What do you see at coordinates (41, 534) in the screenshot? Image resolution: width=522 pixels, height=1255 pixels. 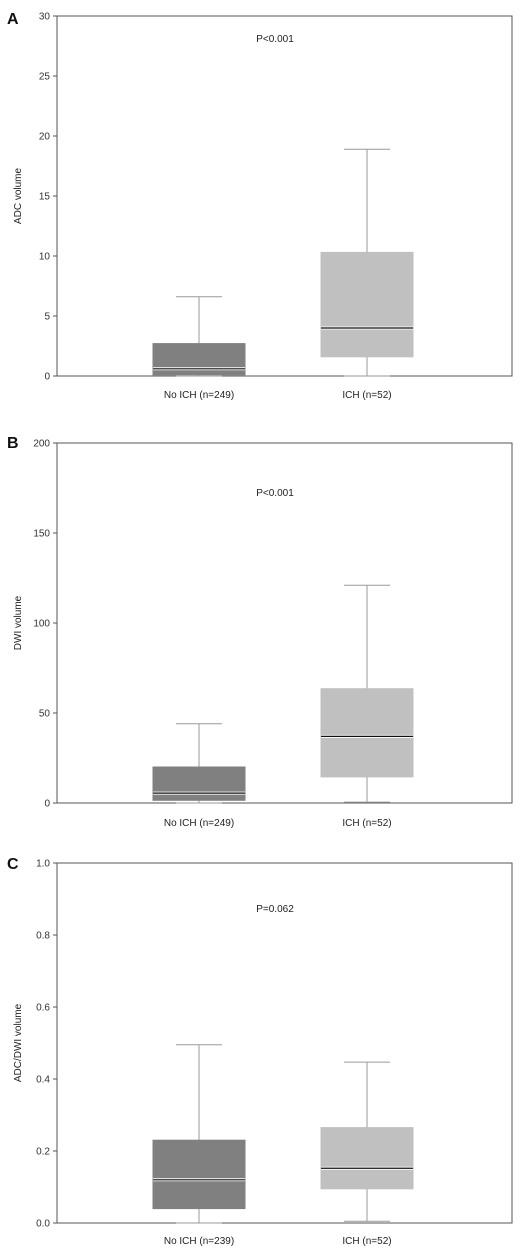 I see `y-tick-label: 150` at bounding box center [41, 534].